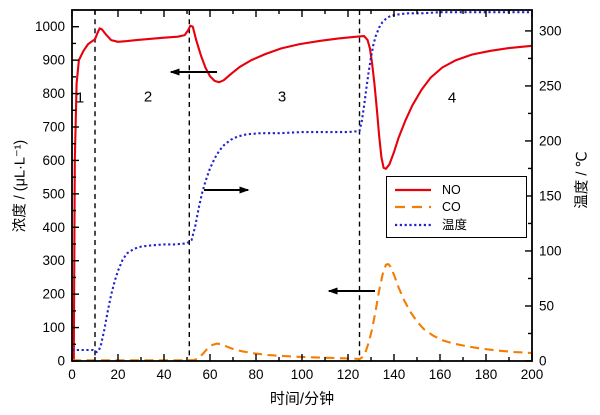 The width and height of the screenshot is (600, 415). What do you see at coordinates (550, 85) in the screenshot?
I see `svg-text: 250` at bounding box center [550, 85].